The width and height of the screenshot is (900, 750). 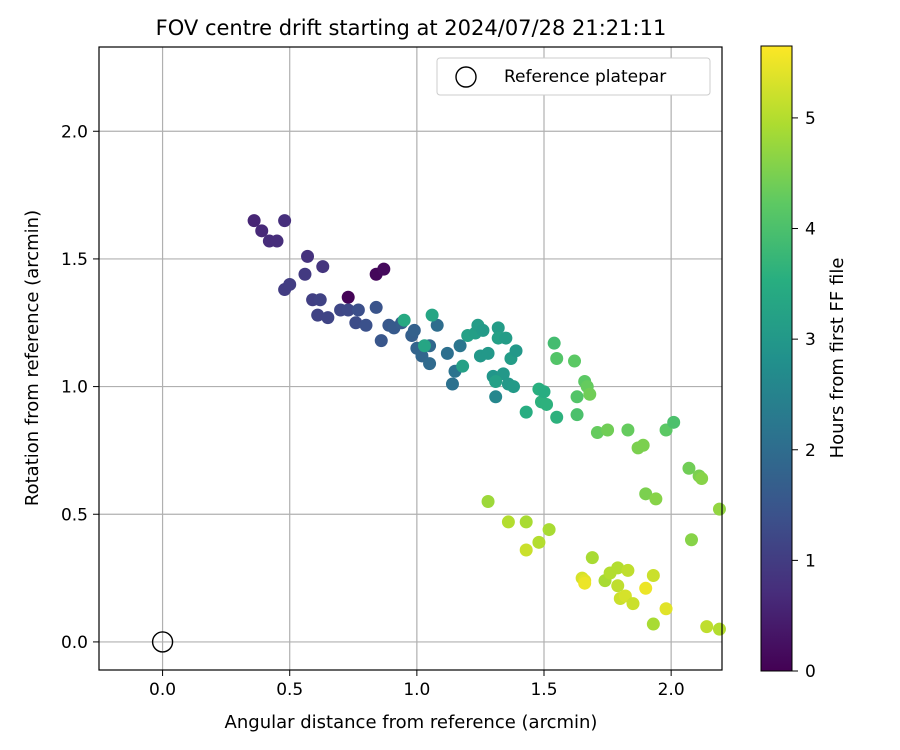 I want to click on colorbar-tick-label: 2, so click(x=810, y=451).